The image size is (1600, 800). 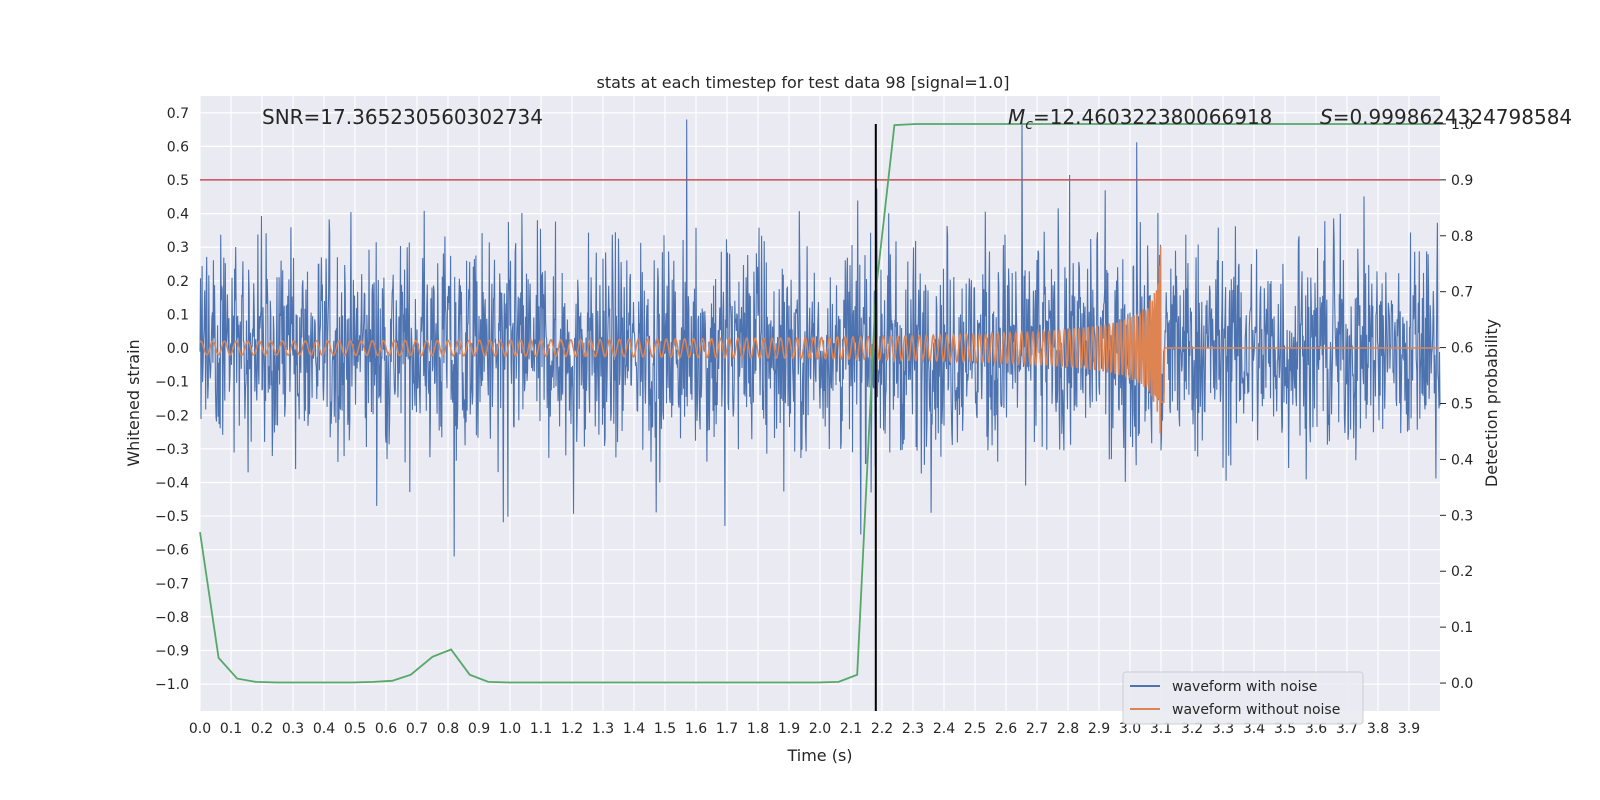 What do you see at coordinates (417, 729) in the screenshot?
I see `x-tick-label: 0.7` at bounding box center [417, 729].